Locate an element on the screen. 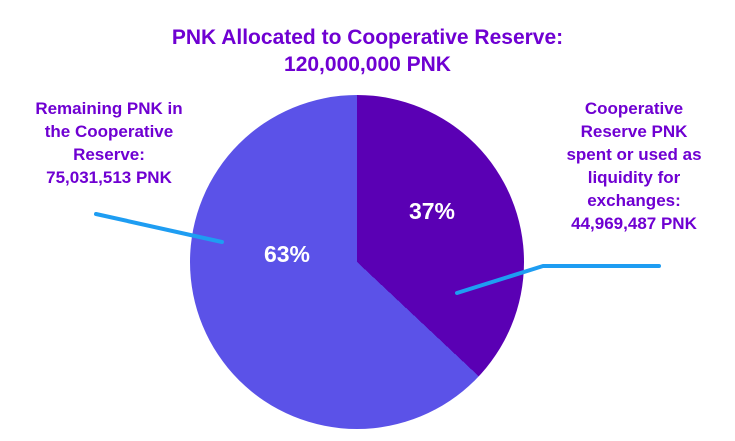 The image size is (735, 441). percent-label-spent: 37% is located at coordinates (432, 211).